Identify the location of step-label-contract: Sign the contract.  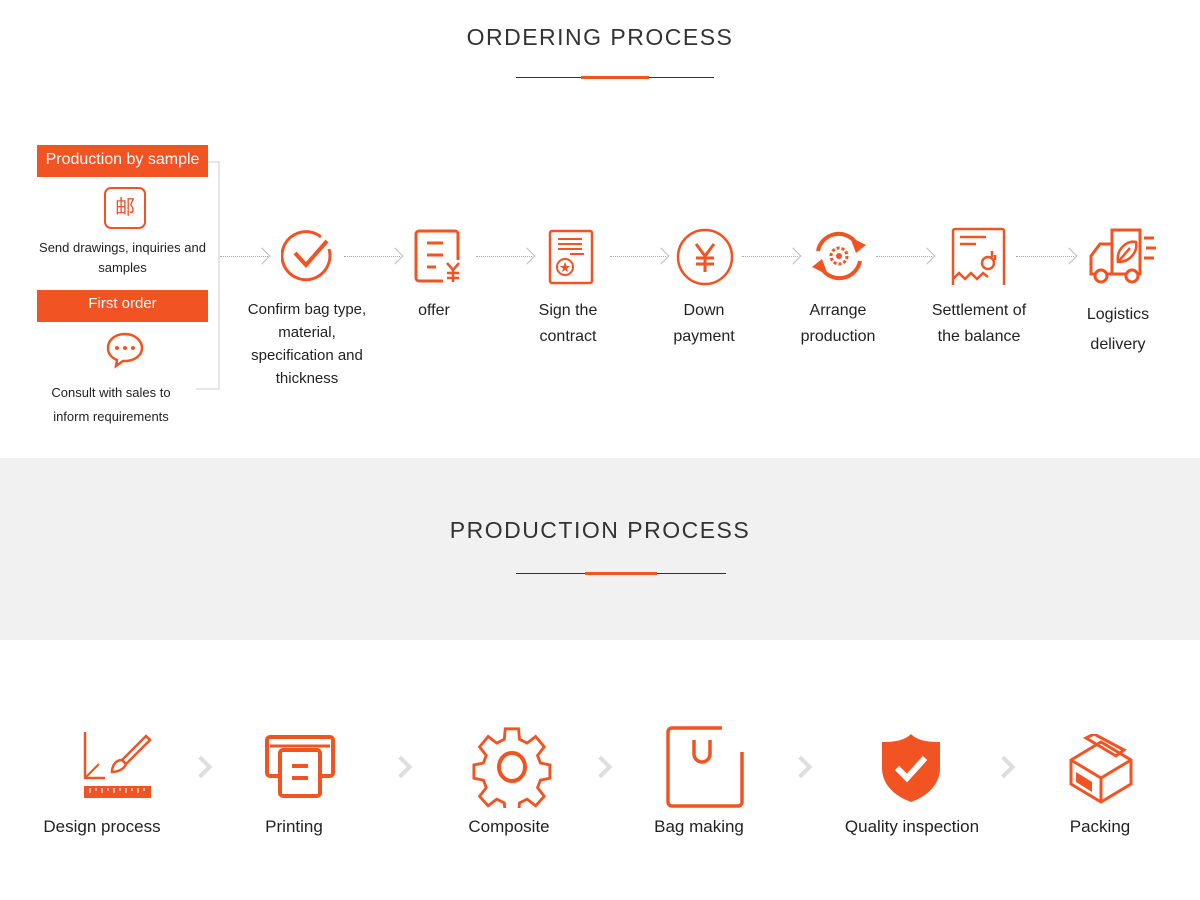
(568, 323).